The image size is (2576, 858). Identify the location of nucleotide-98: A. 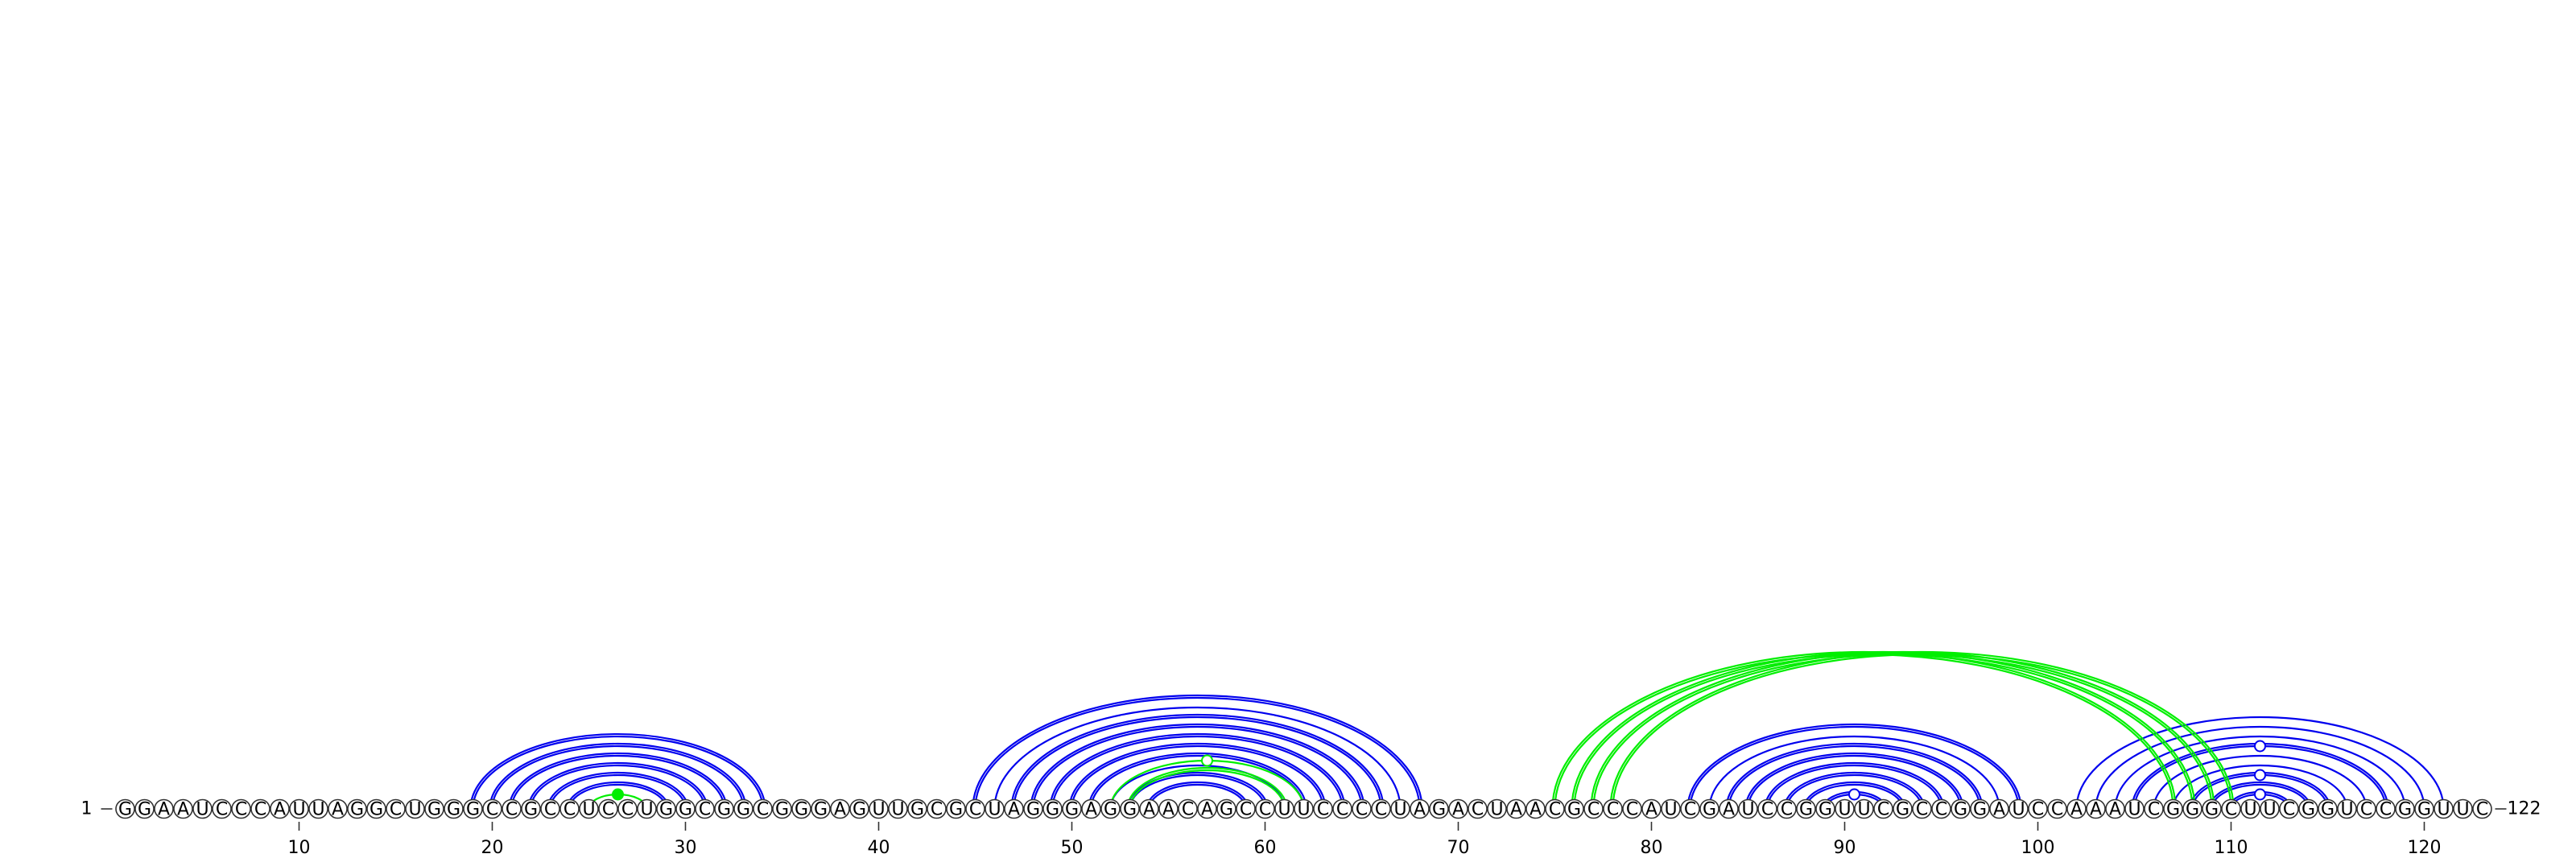
(1999, 809).